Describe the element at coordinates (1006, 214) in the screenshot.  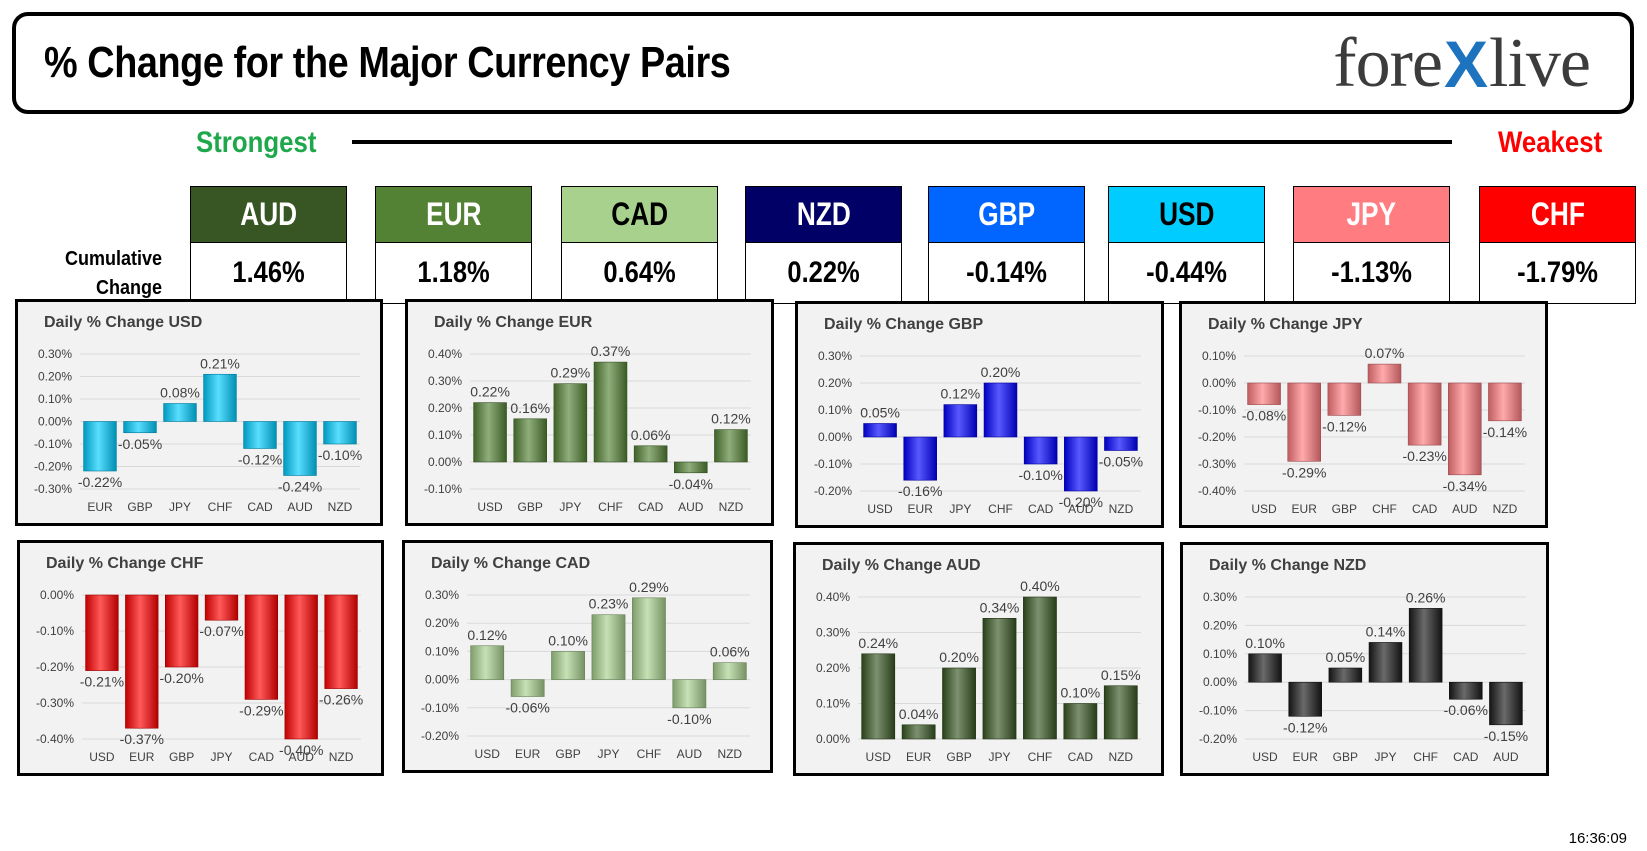
I see `currency-code-text: GBP` at that location.